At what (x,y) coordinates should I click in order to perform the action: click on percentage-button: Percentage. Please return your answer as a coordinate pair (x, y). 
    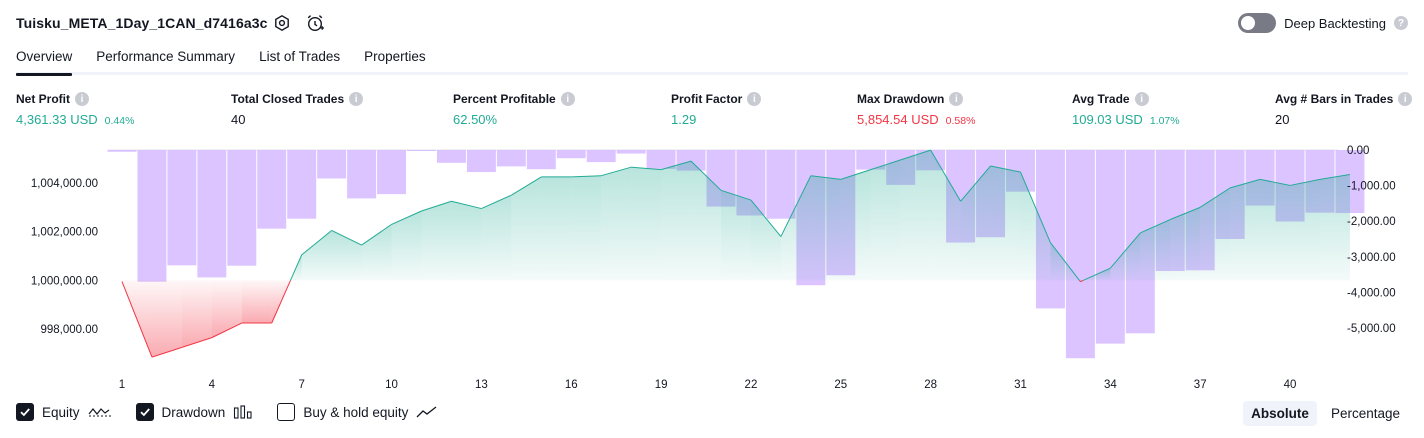
    Looking at the image, I should click on (1365, 413).